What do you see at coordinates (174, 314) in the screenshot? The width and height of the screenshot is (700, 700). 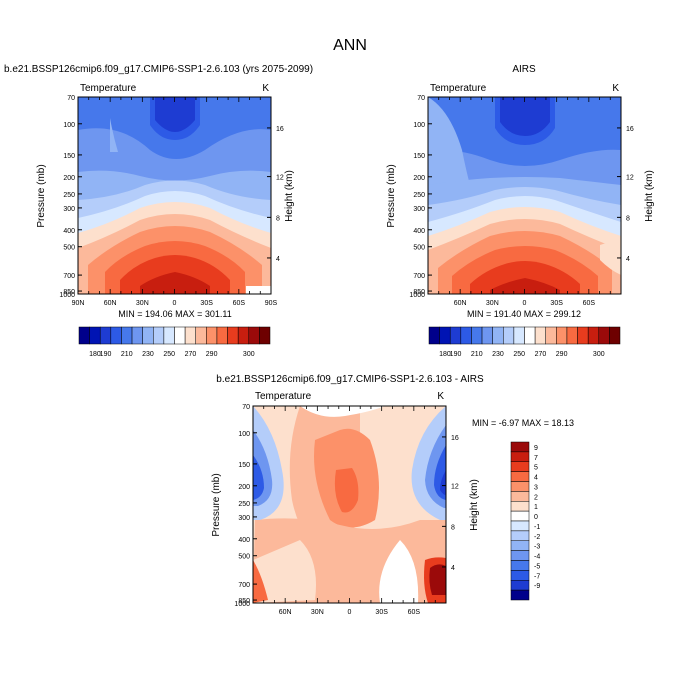 I see `stats-text: MIN = 194.06 MAX = 301.11` at bounding box center [174, 314].